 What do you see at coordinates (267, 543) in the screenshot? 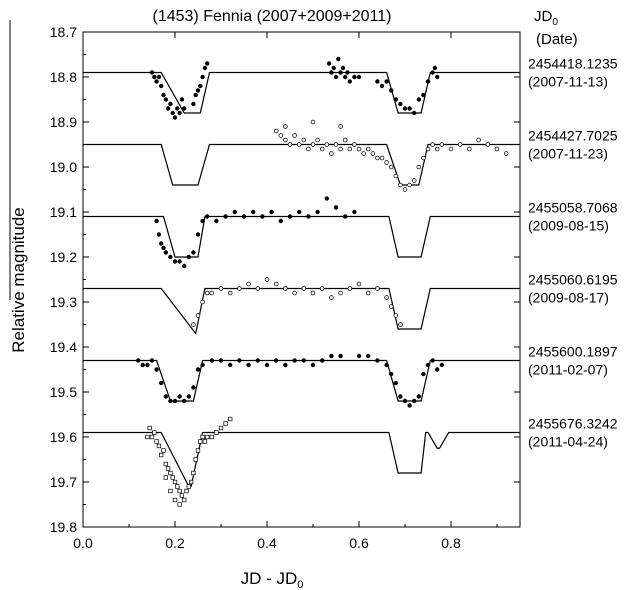
I see `x-tick-label: 0.4` at bounding box center [267, 543].